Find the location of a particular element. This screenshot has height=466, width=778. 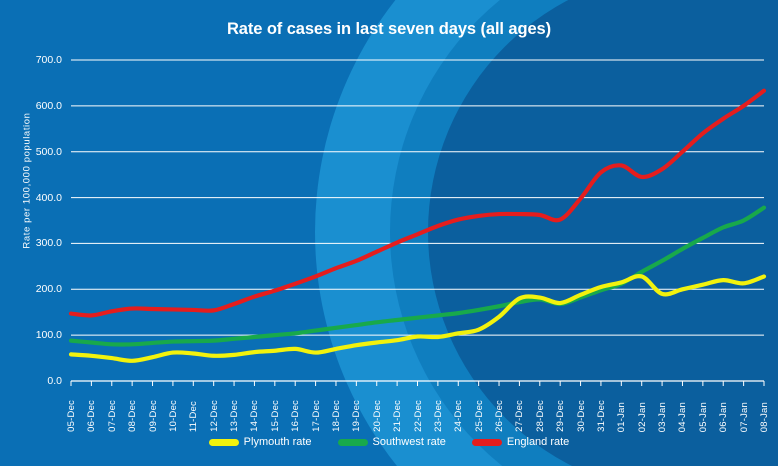

y-axis-tick-label: 600.0 is located at coordinates (48, 105).